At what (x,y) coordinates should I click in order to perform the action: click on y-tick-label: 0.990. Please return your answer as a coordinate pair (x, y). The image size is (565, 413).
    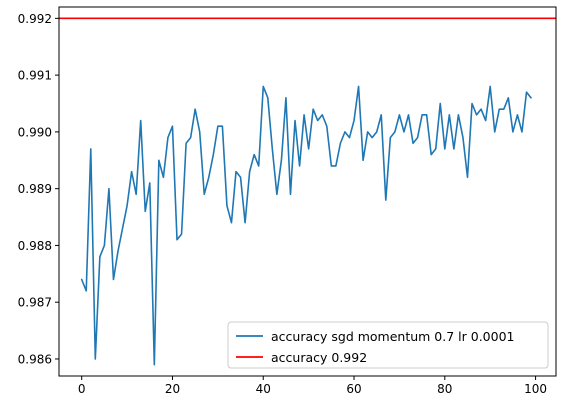
    Looking at the image, I should click on (35, 132).